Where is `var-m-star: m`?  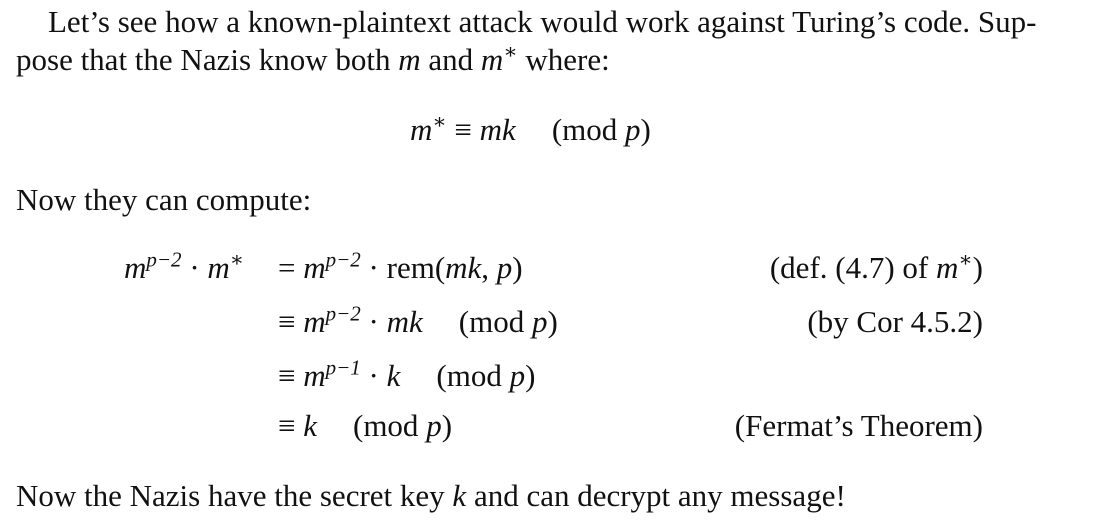 var-m-star: m is located at coordinates (492, 59).